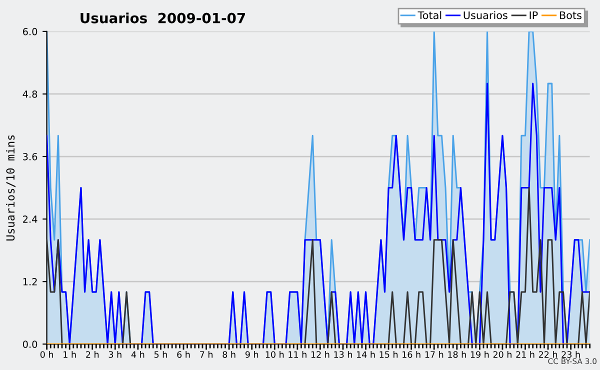 This screenshot has width=600, height=370. Describe the element at coordinates (434, 354) in the screenshot. I see `x-tick-label: 17 h` at that location.